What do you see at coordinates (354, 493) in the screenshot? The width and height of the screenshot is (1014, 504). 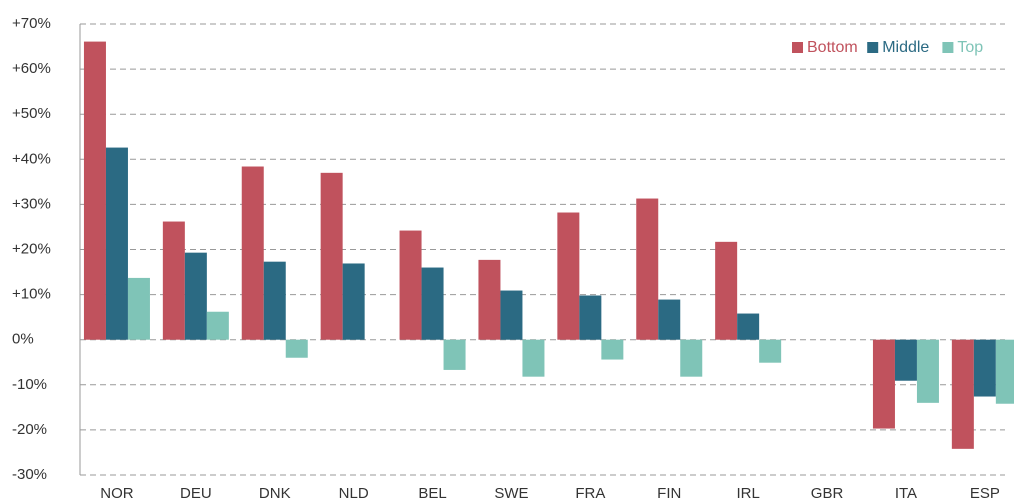 I see `x-tick-label: NLD` at bounding box center [354, 493].